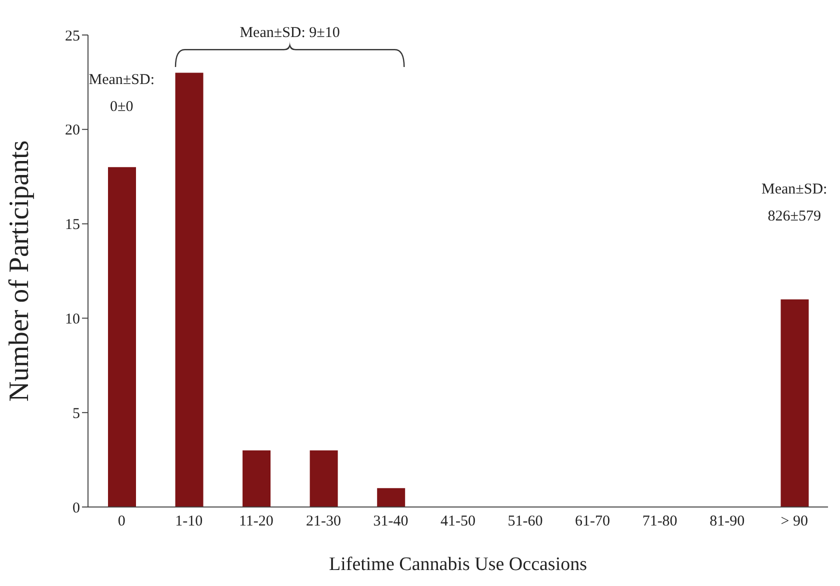  Describe the element at coordinates (458, 522) in the screenshot. I see `x-tick-label: 41-50` at that location.